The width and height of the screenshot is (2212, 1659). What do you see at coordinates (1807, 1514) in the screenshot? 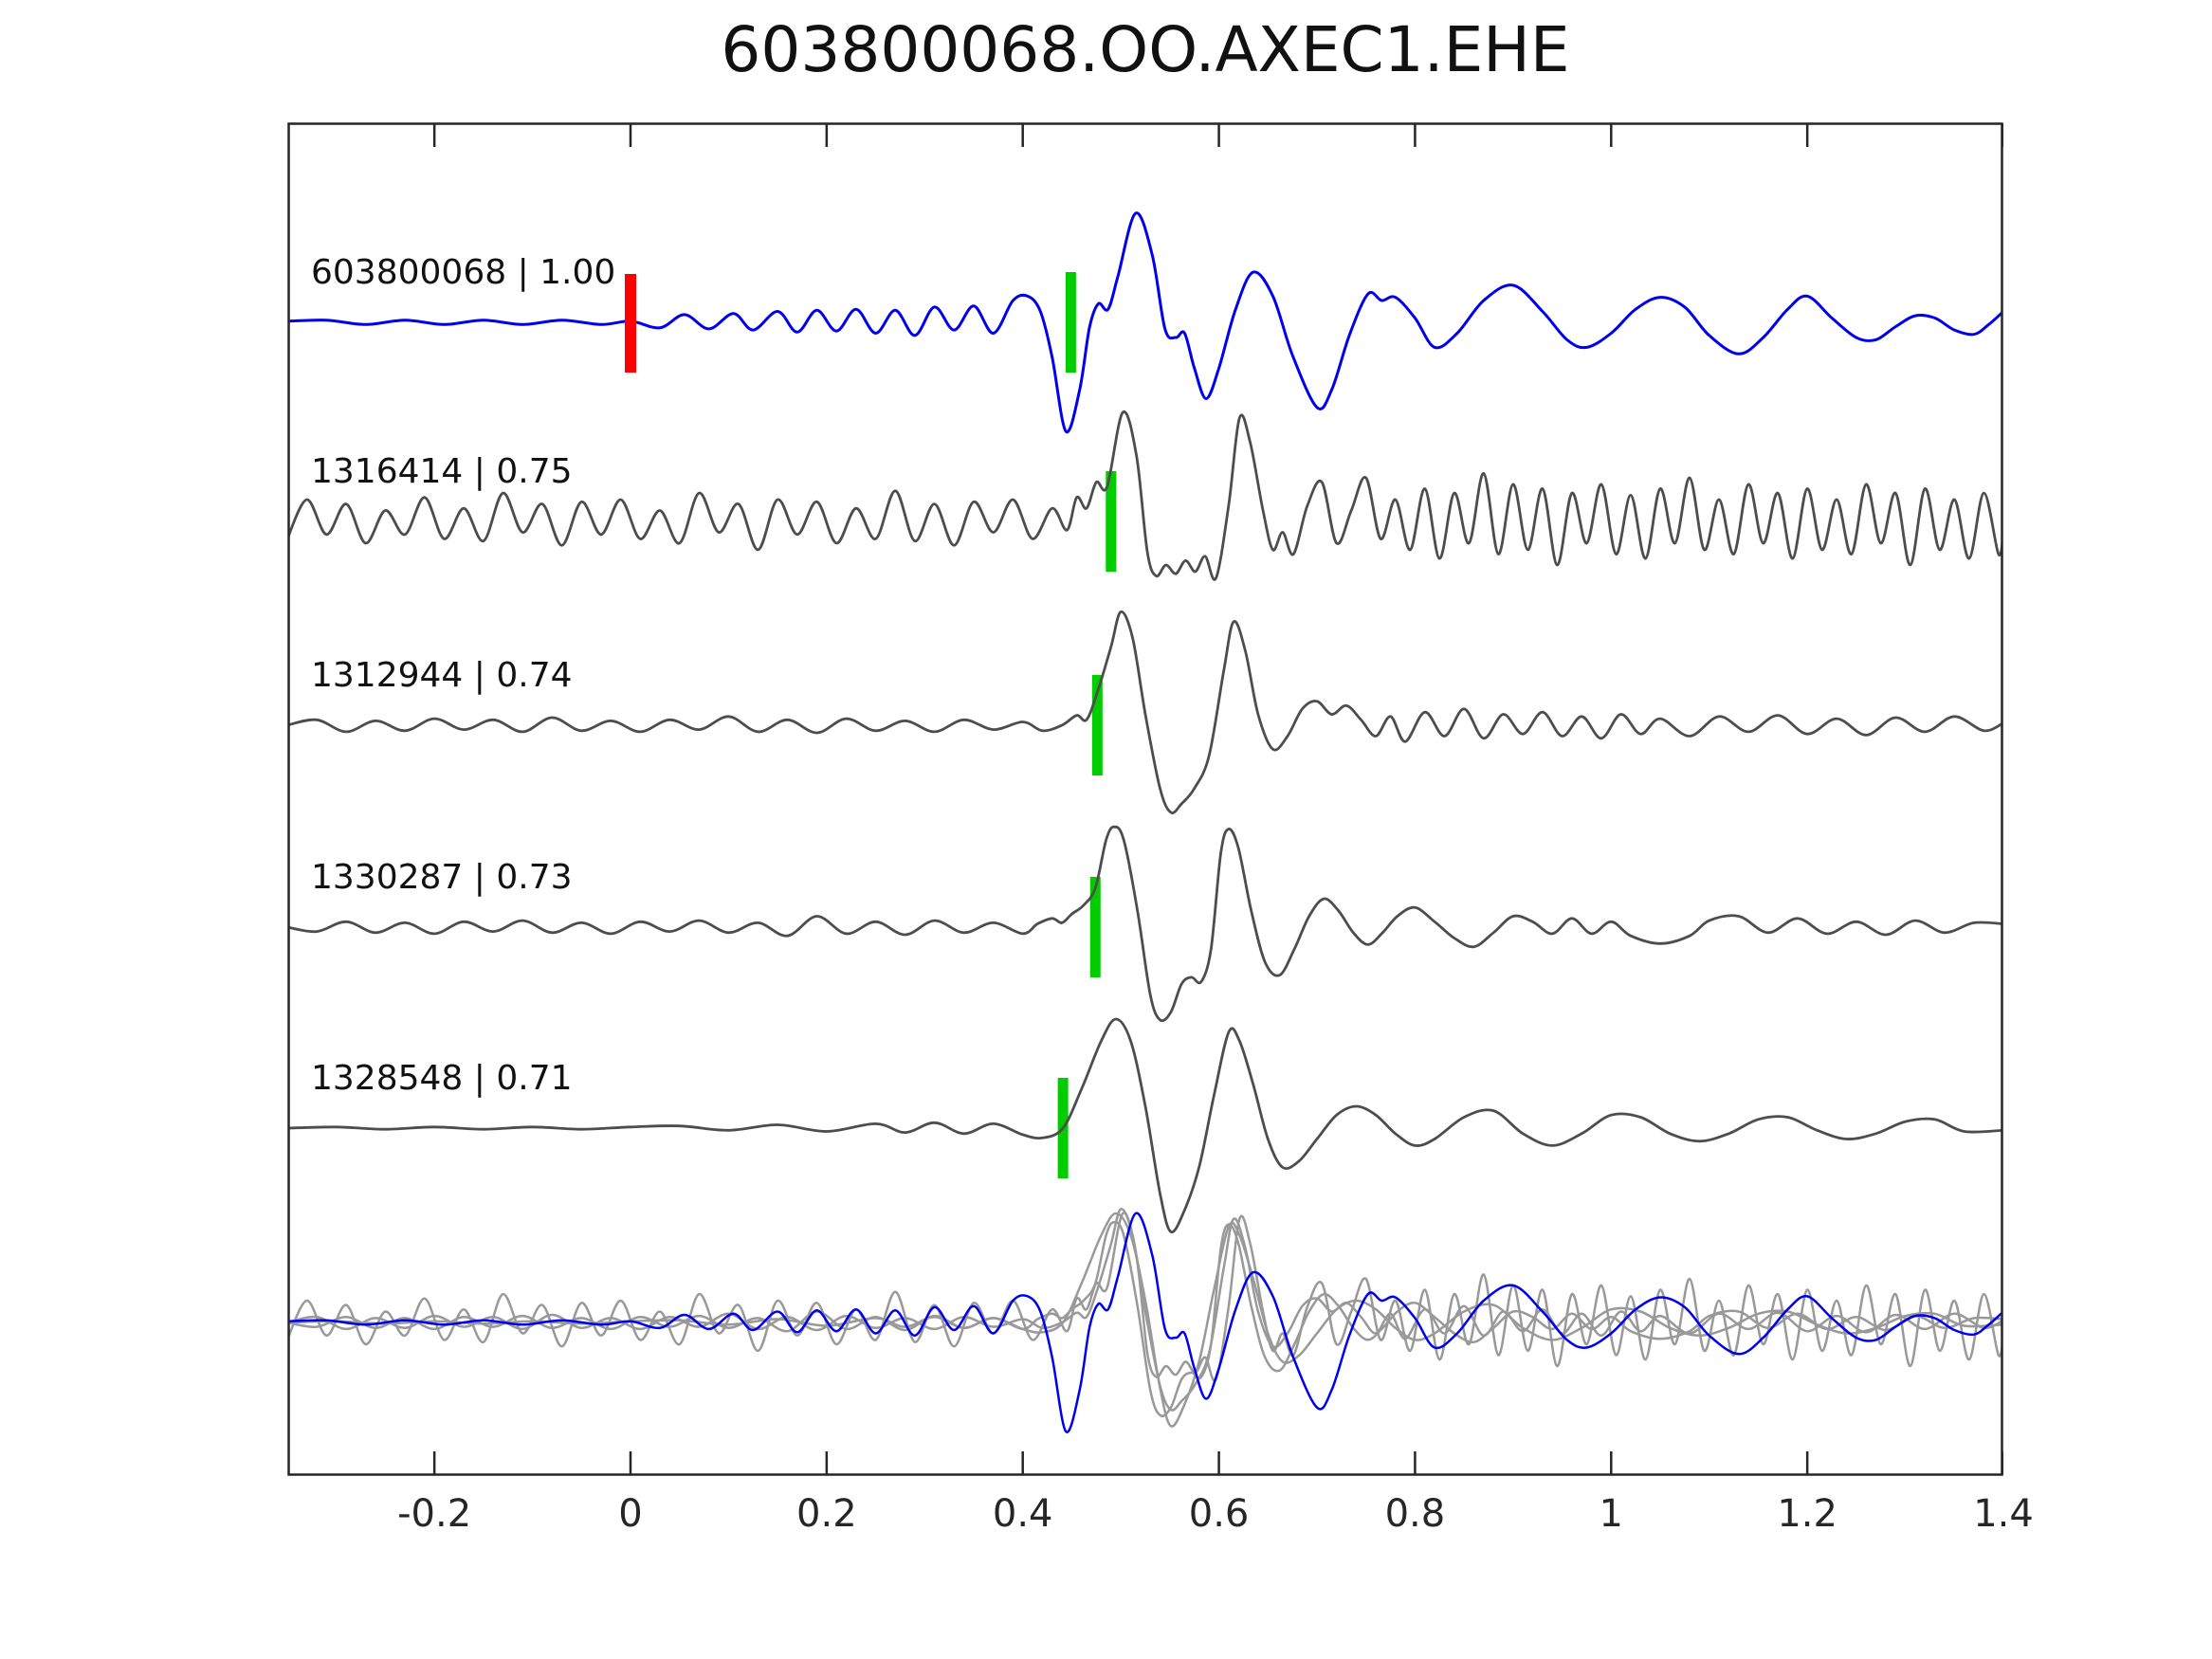
I see `x-tick-label: 1.2` at bounding box center [1807, 1514].